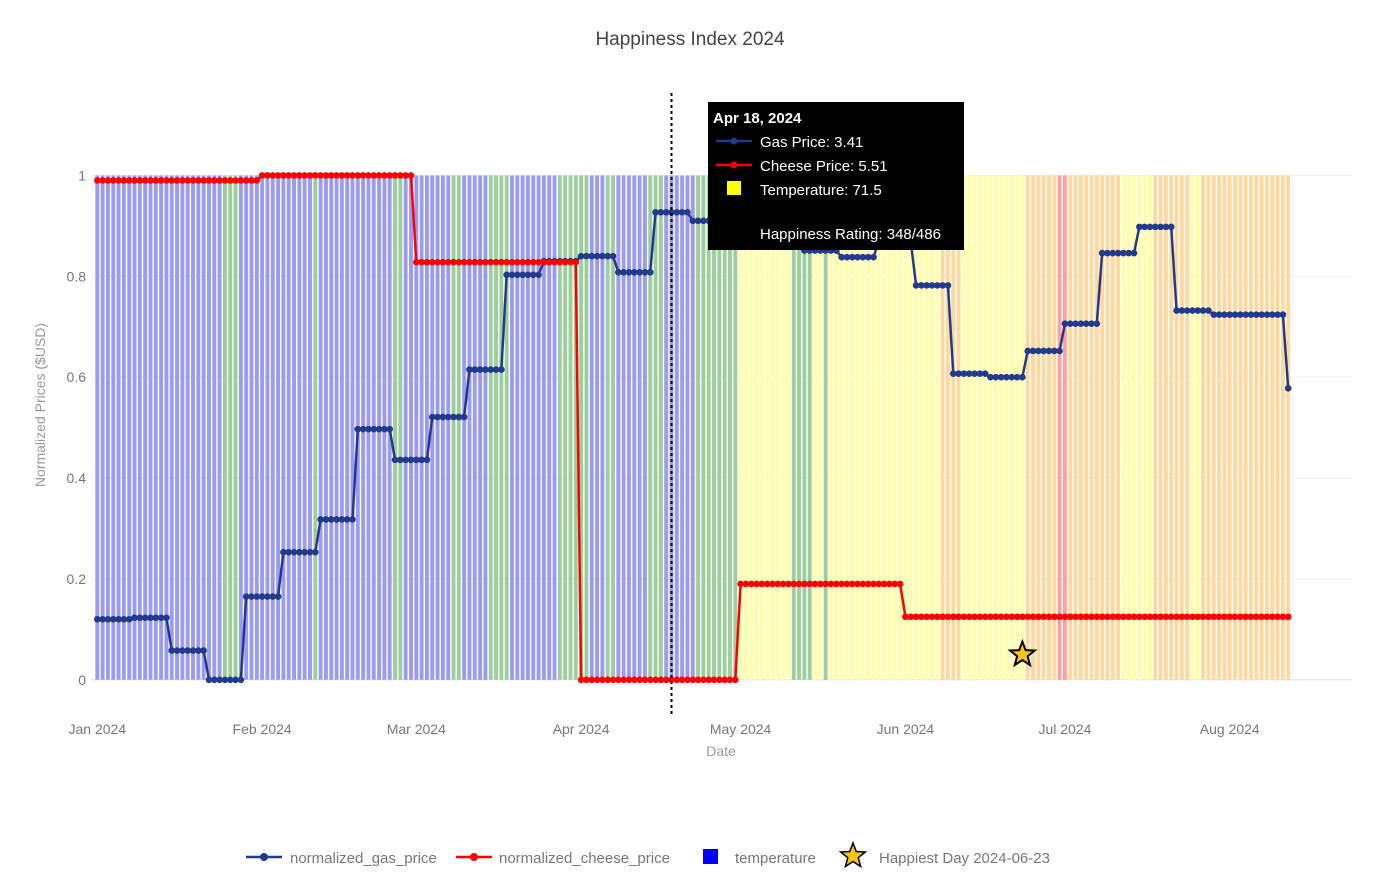  What do you see at coordinates (1022, 653) in the screenshot?
I see `happiest-day-layer` at bounding box center [1022, 653].